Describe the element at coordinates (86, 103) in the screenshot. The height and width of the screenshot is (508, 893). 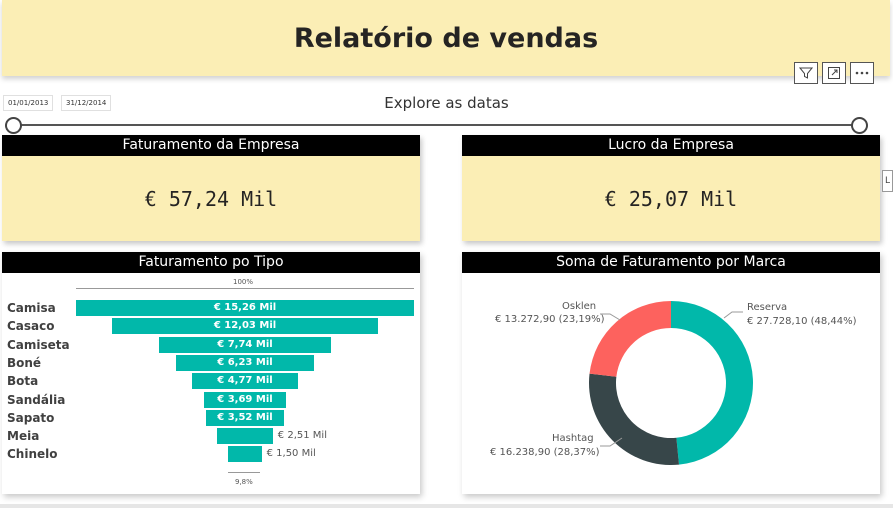
I see `slicer-end-date: 31/12/2014` at that location.